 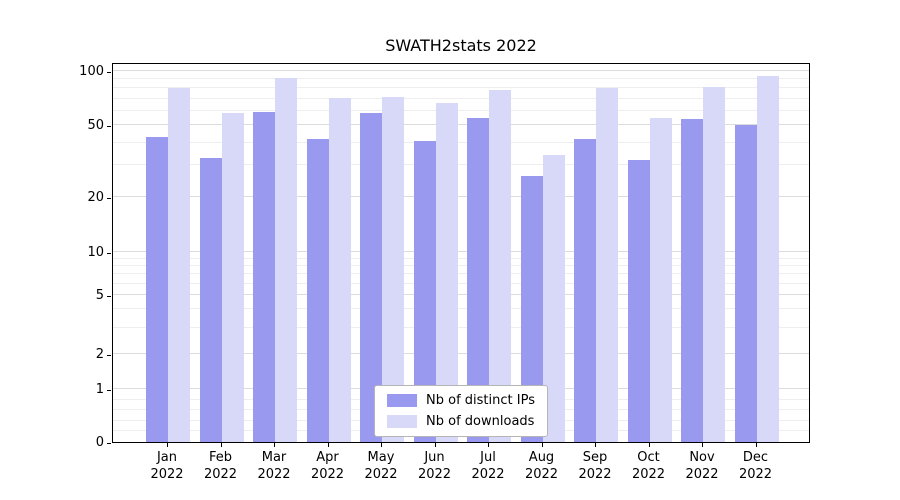 What do you see at coordinates (339, 269) in the screenshot?
I see `bar-downloads-apr` at bounding box center [339, 269].